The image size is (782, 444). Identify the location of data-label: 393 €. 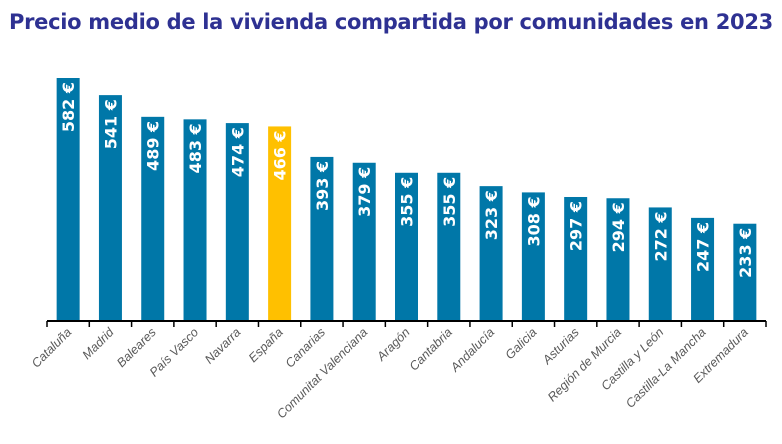
(322, 186).